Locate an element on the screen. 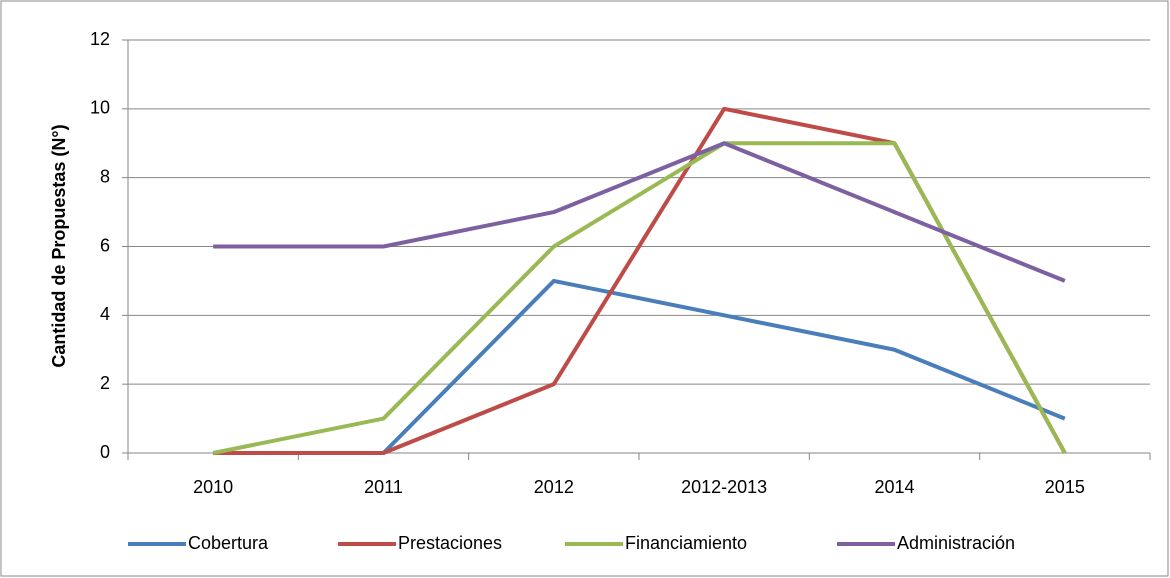 The image size is (1170, 578). x-tick-label: 2012 is located at coordinates (554, 487).